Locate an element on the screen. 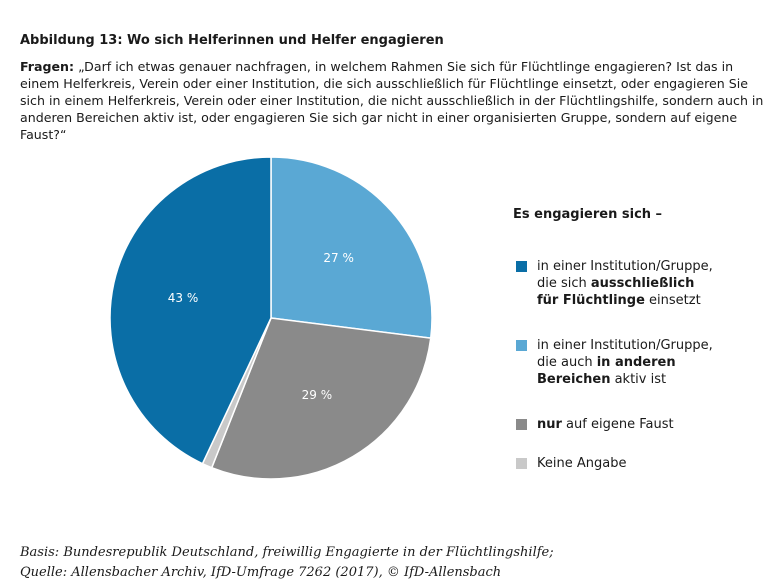 The height and width of the screenshot is (588, 781). legend-label: Keine Angabe is located at coordinates (627, 463).